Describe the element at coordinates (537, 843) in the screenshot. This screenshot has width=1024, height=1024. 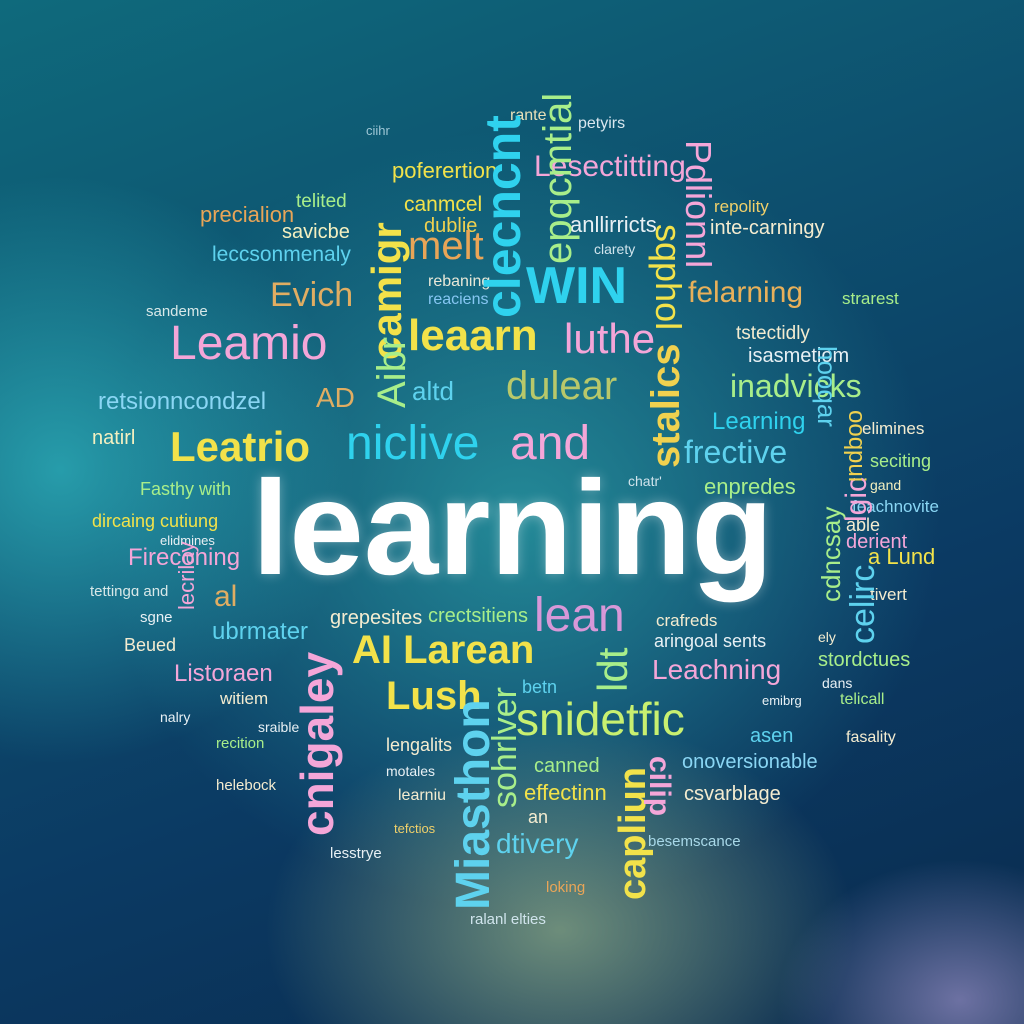
I see `word: dtivery` at that location.